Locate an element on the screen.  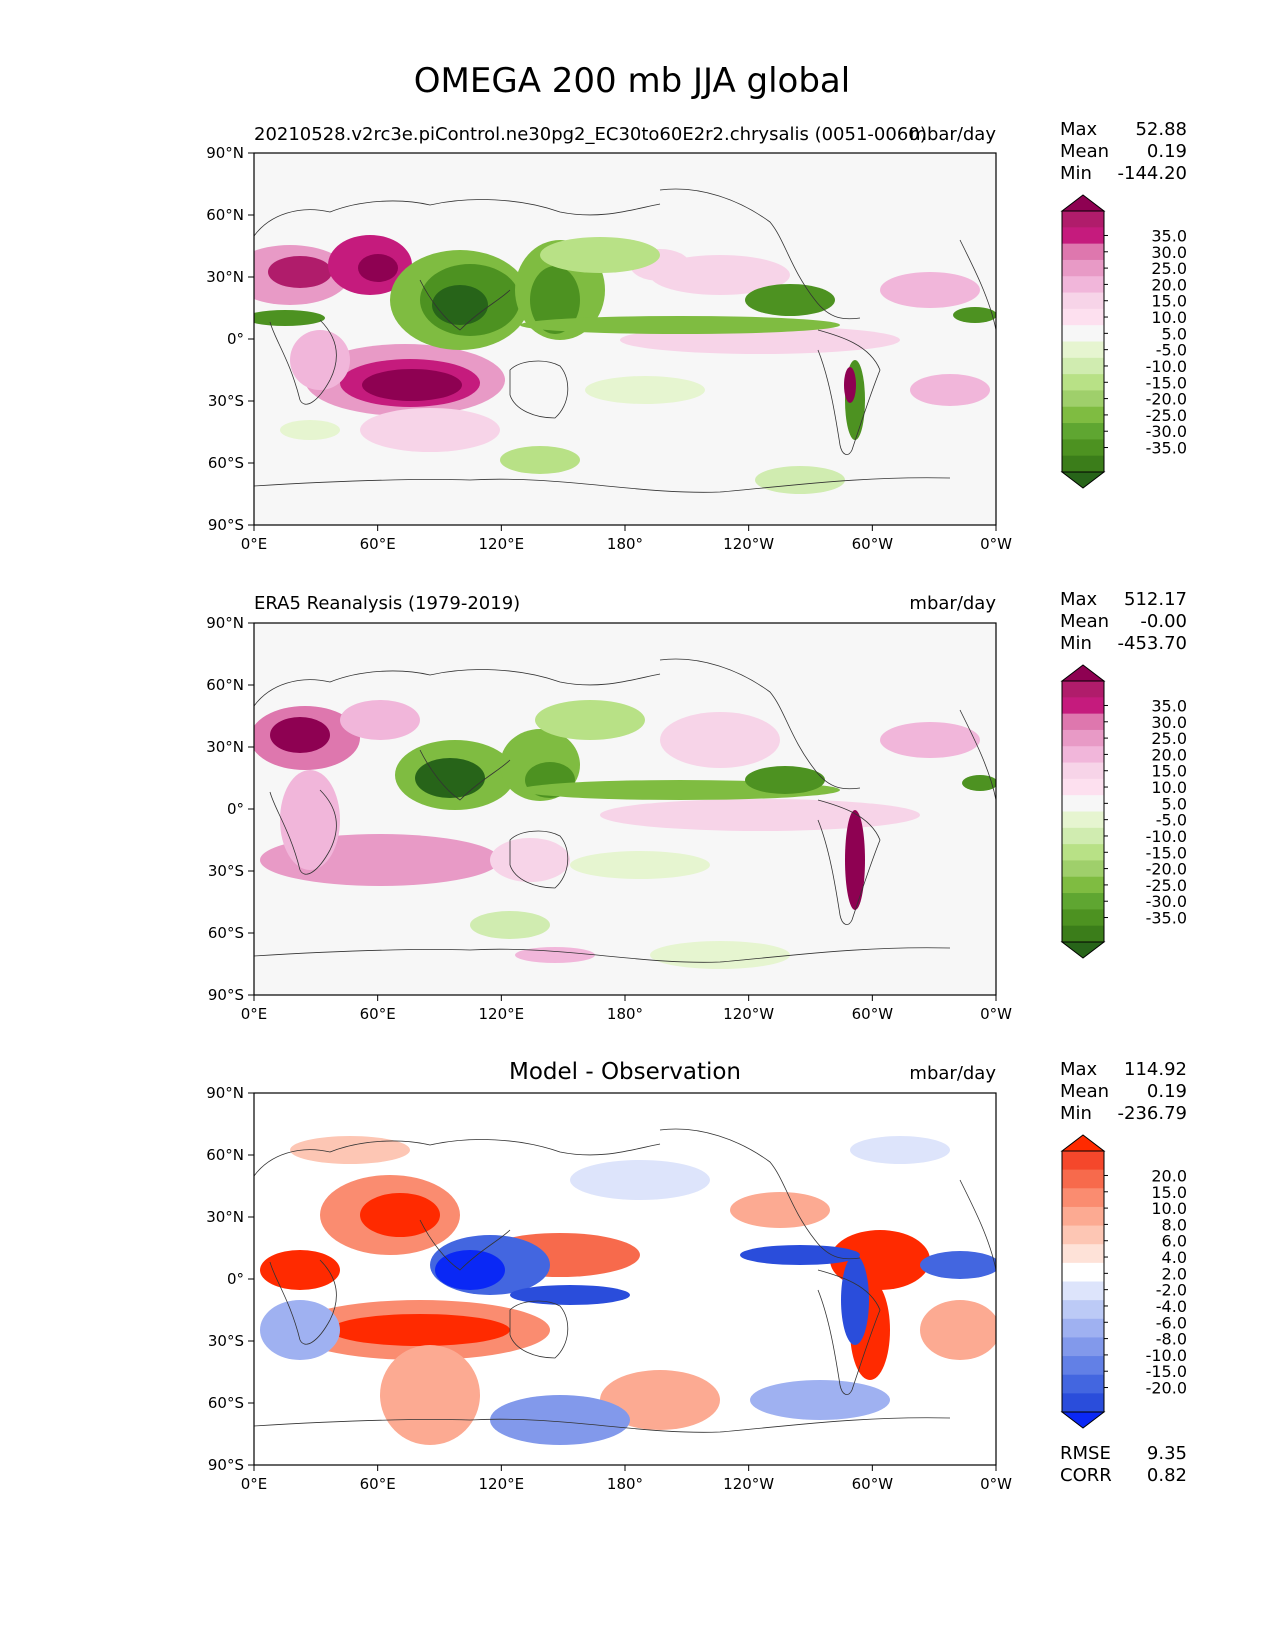
colorbar-tick-label: 8.0 is located at coordinates (1174, 1224).